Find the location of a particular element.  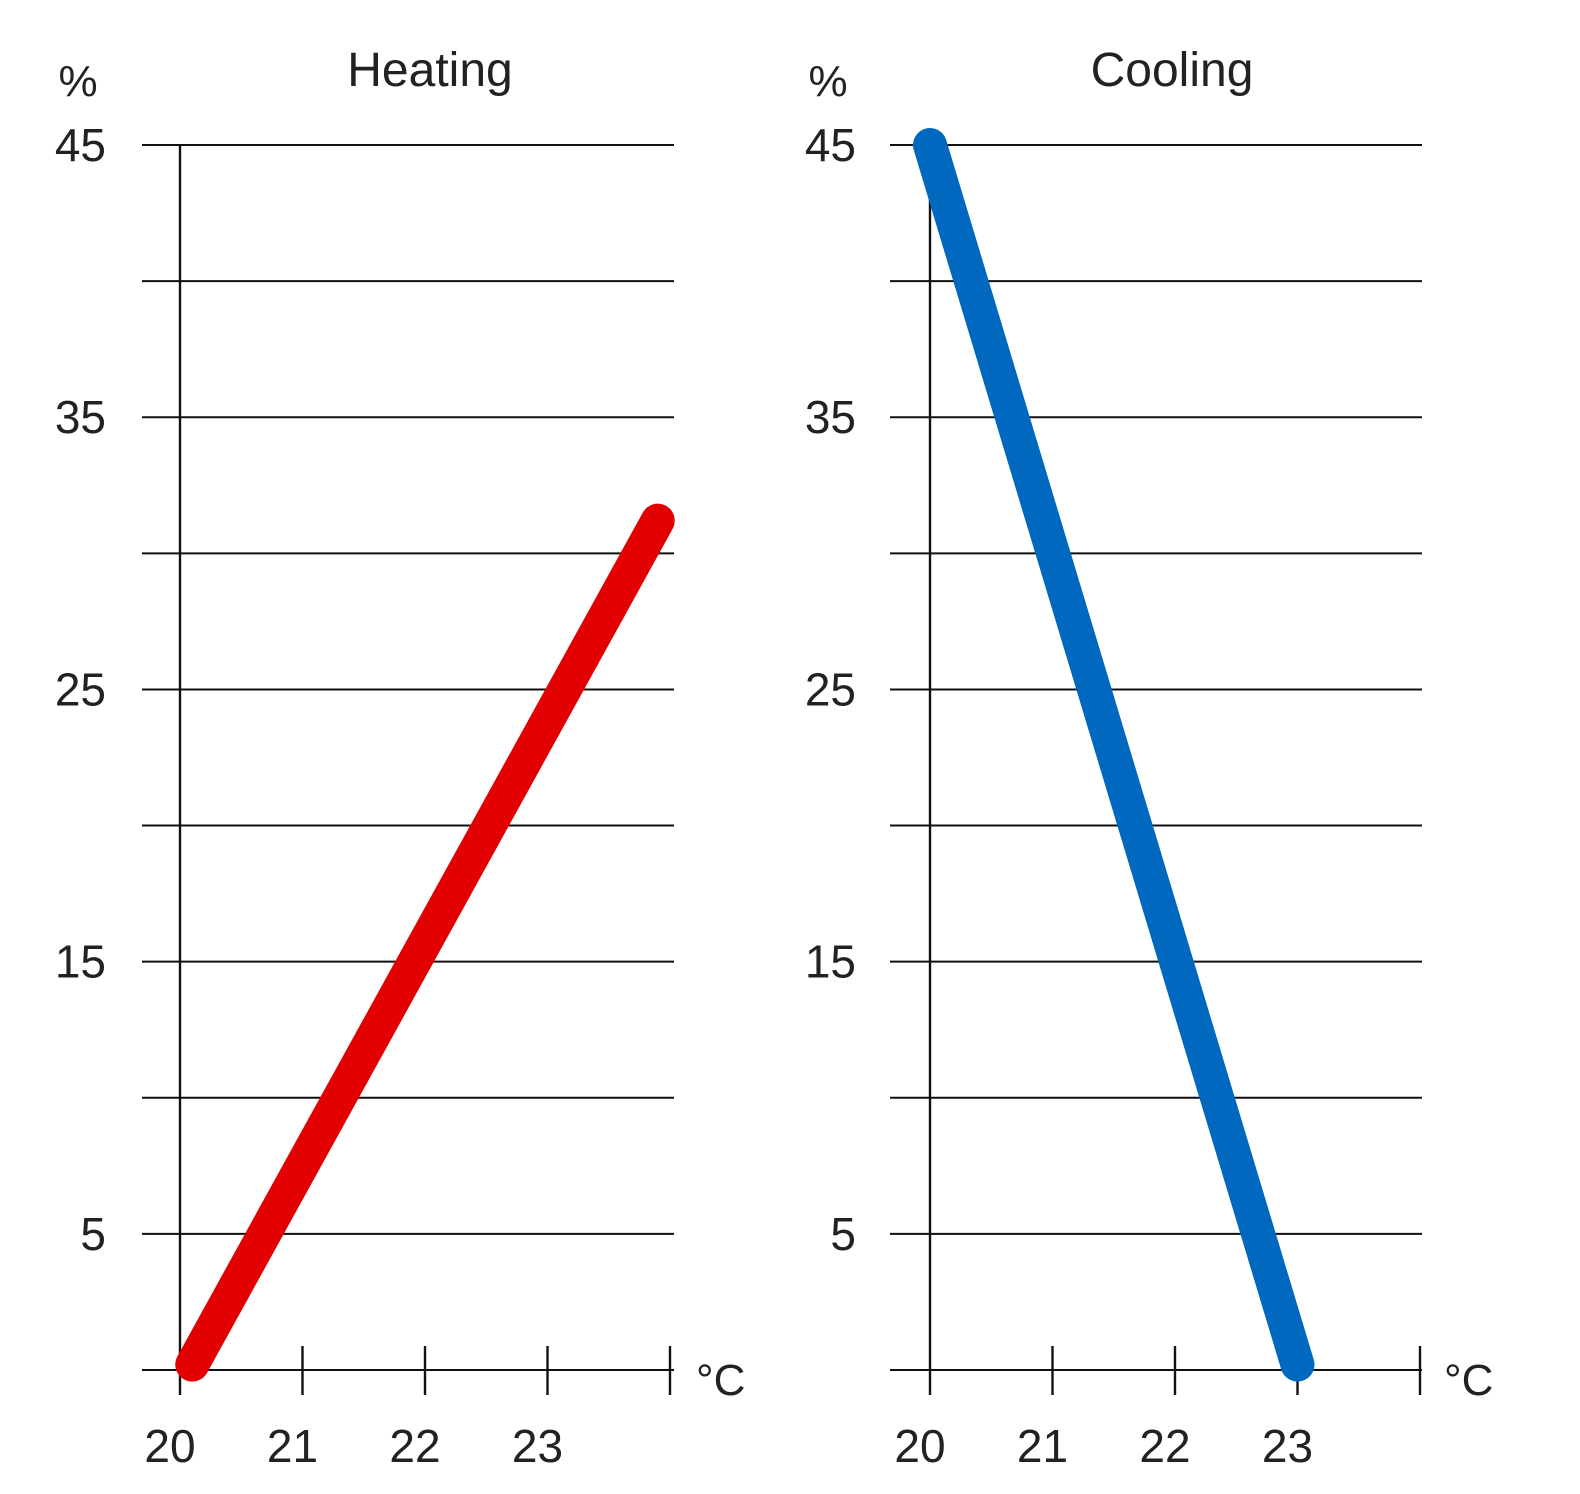

cooling-y-tick-label: 15 is located at coordinates (830, 962).